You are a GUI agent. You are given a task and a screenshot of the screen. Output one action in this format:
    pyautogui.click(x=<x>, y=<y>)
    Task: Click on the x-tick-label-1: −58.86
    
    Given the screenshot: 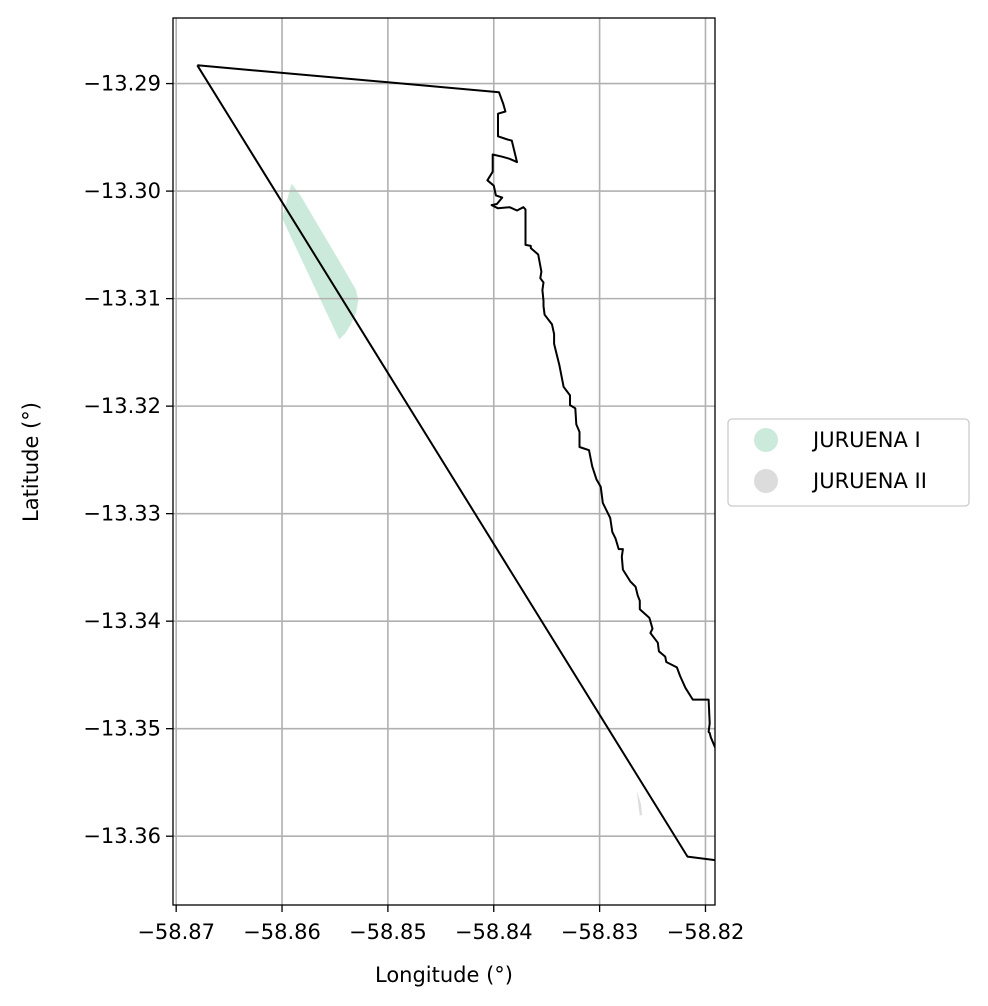 What is the action you would take?
    pyautogui.click(x=282, y=932)
    